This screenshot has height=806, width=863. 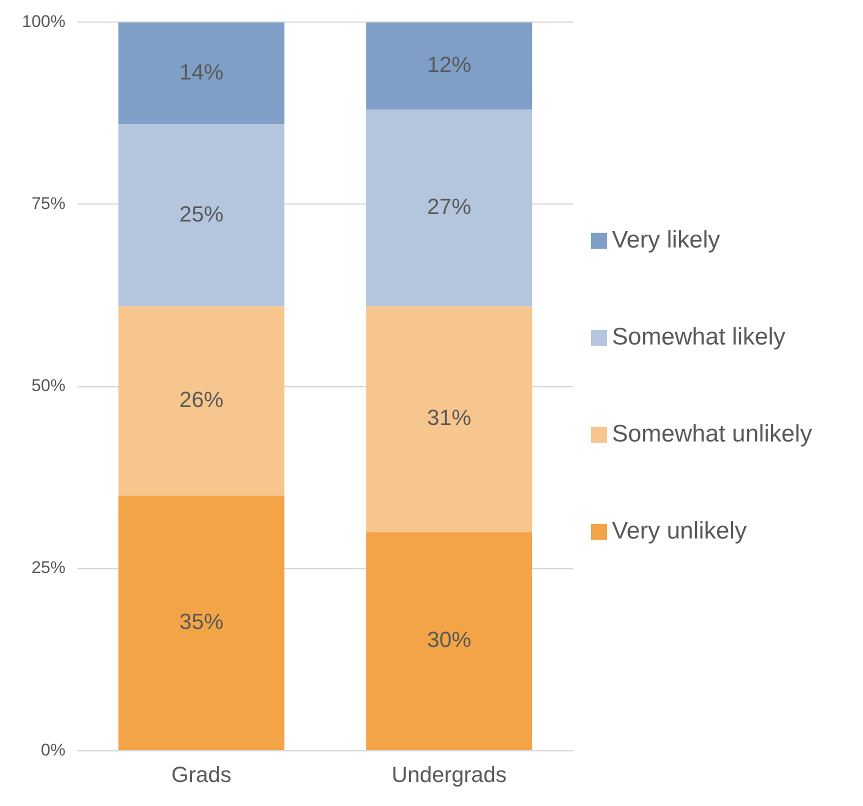 What do you see at coordinates (712, 434) in the screenshot?
I see `legend-label: Somewhat unlikely` at bounding box center [712, 434].